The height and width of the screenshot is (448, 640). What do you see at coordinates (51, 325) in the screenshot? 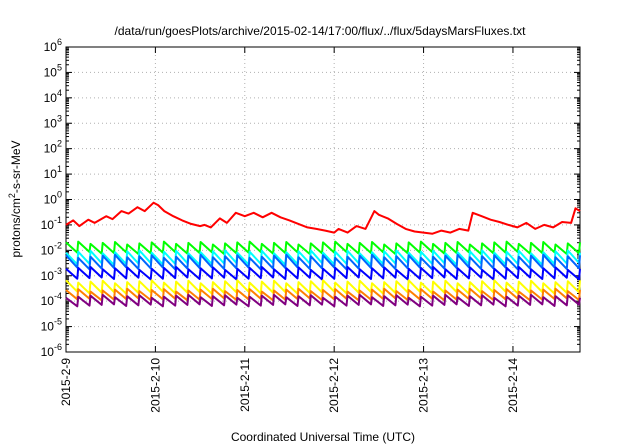
I see `y-tick-label: 10⁻⁵` at bounding box center [51, 325].